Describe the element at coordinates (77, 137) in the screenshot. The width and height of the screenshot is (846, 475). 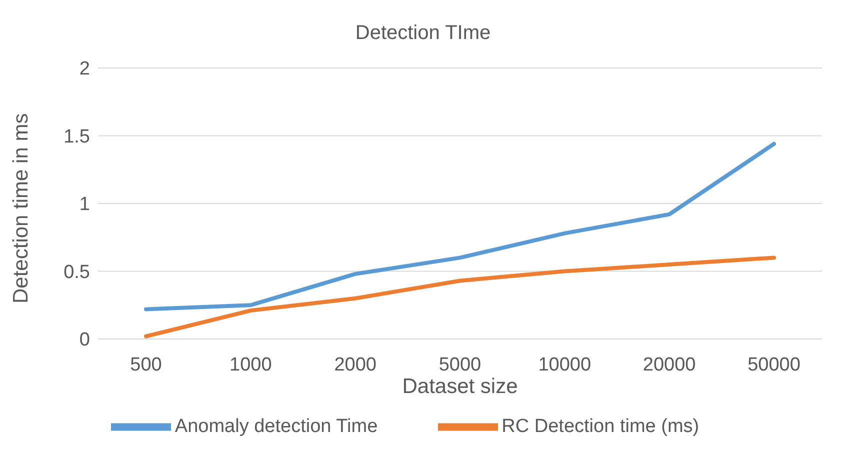
I see `y-tick-label: 1.5` at that location.